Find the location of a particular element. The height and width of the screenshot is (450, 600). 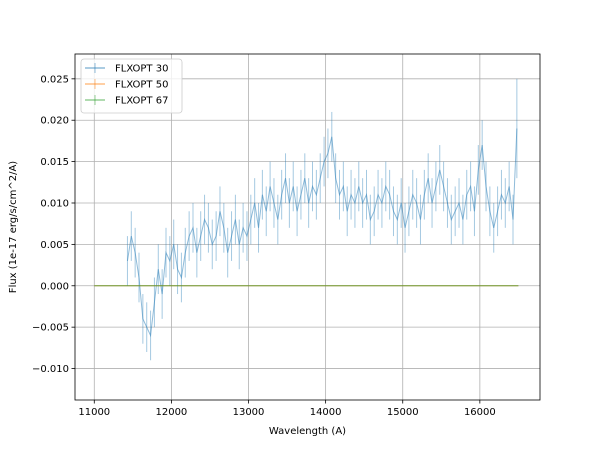

y-tick-label: −0.005 is located at coordinates (50, 328).